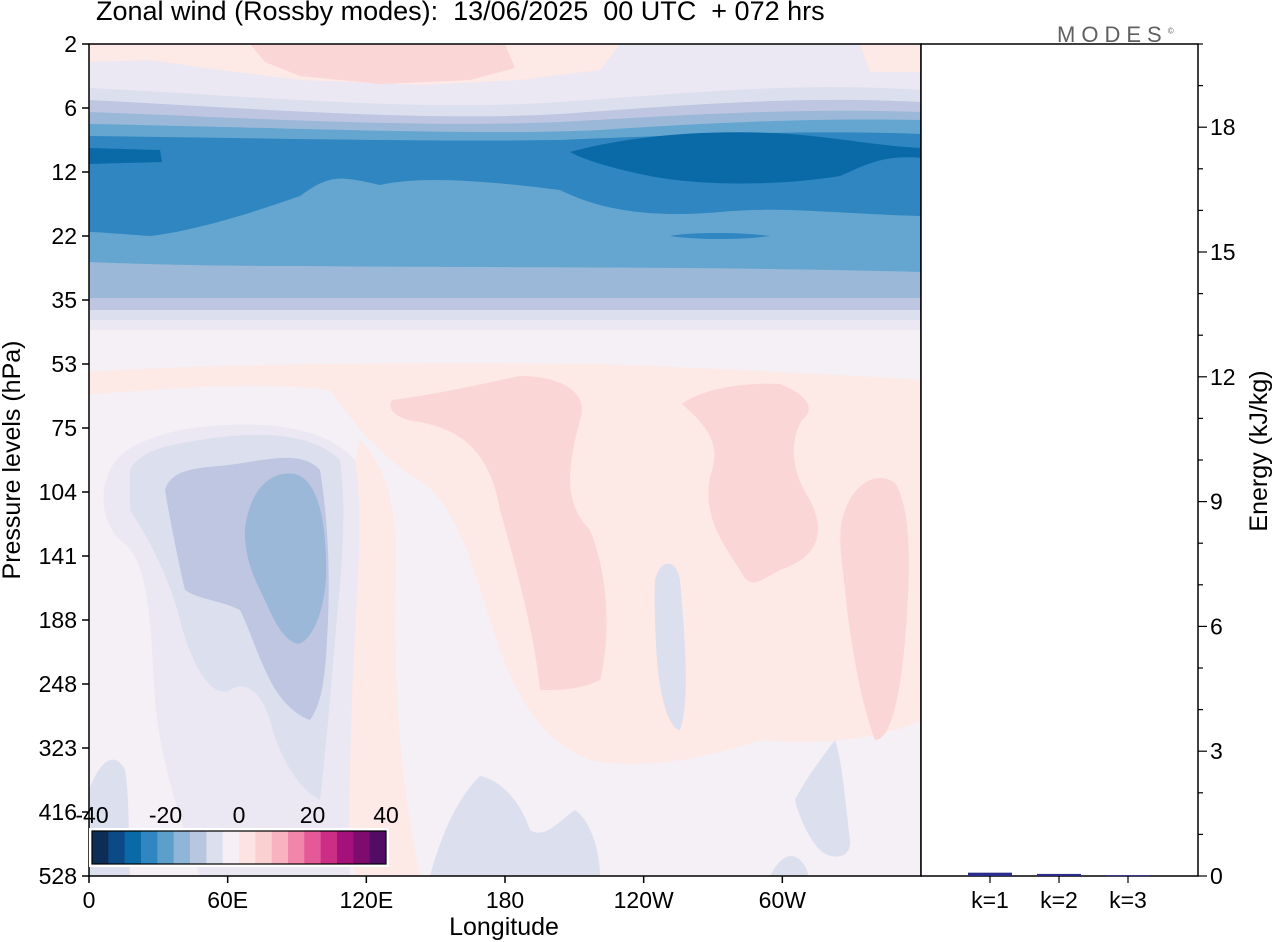  I want to click on y-tick-label: 104, so click(58, 492).